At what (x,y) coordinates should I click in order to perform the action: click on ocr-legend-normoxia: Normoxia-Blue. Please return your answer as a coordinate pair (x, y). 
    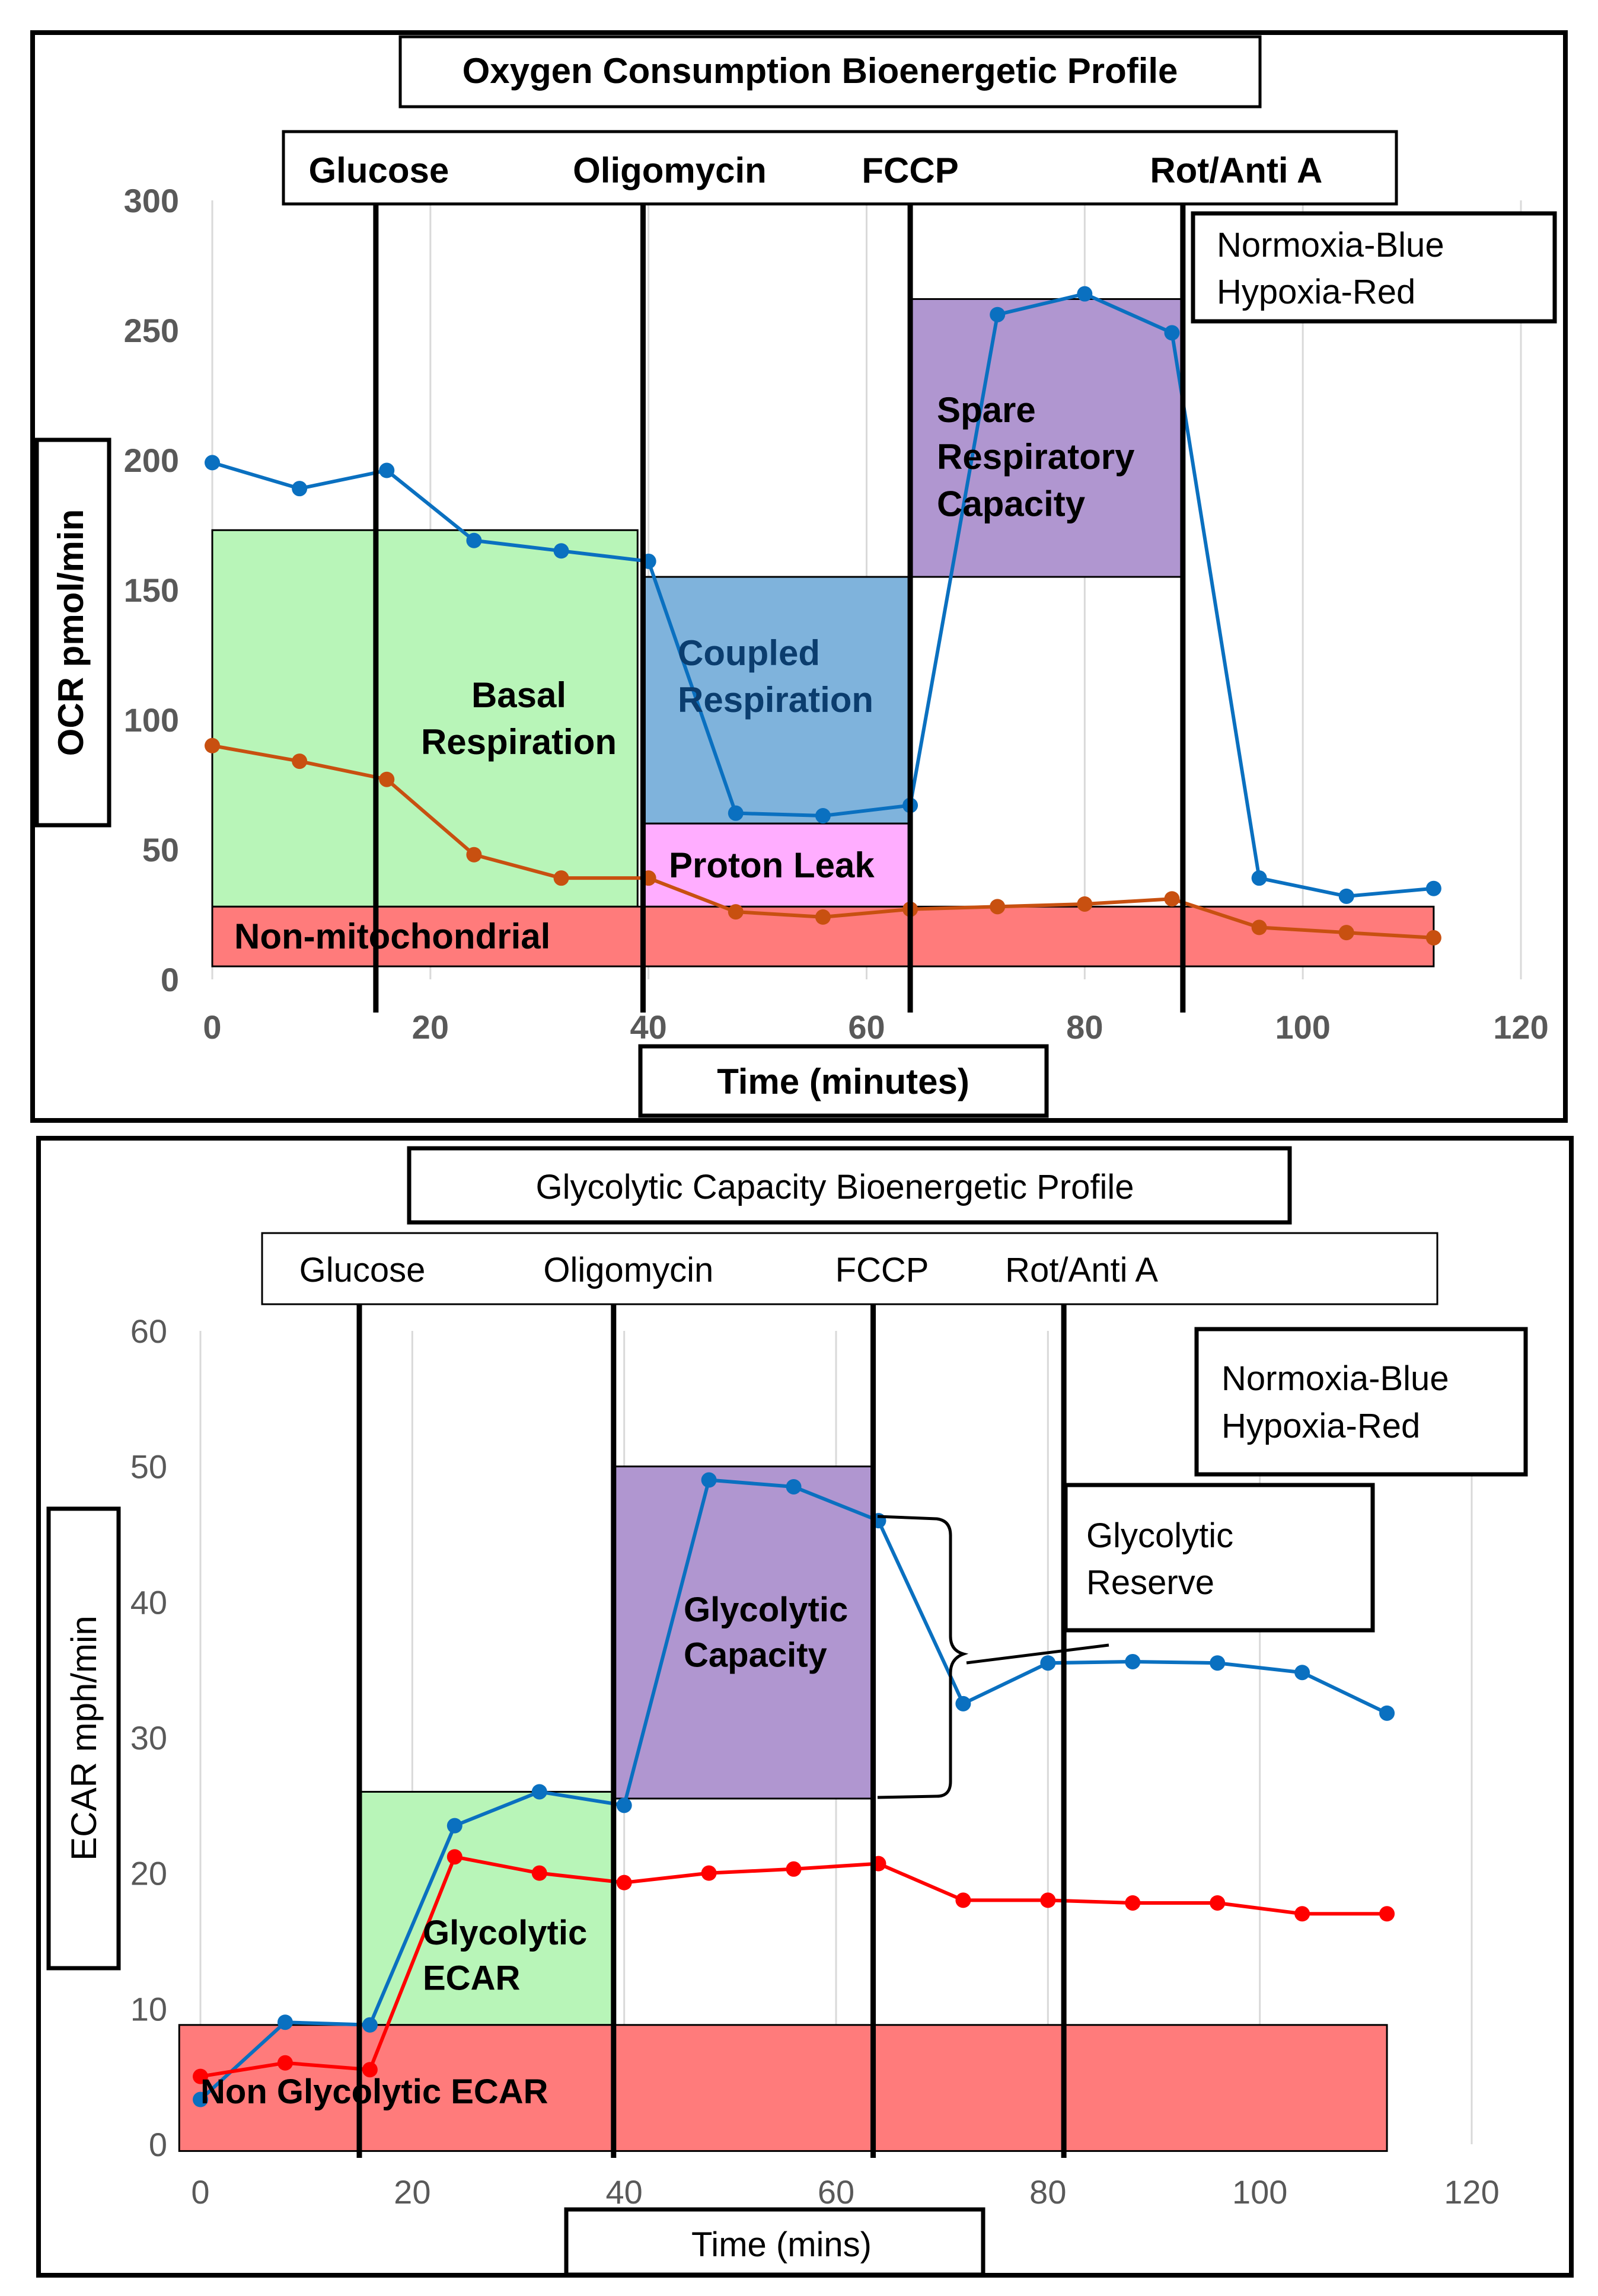
    Looking at the image, I should click on (1331, 245).